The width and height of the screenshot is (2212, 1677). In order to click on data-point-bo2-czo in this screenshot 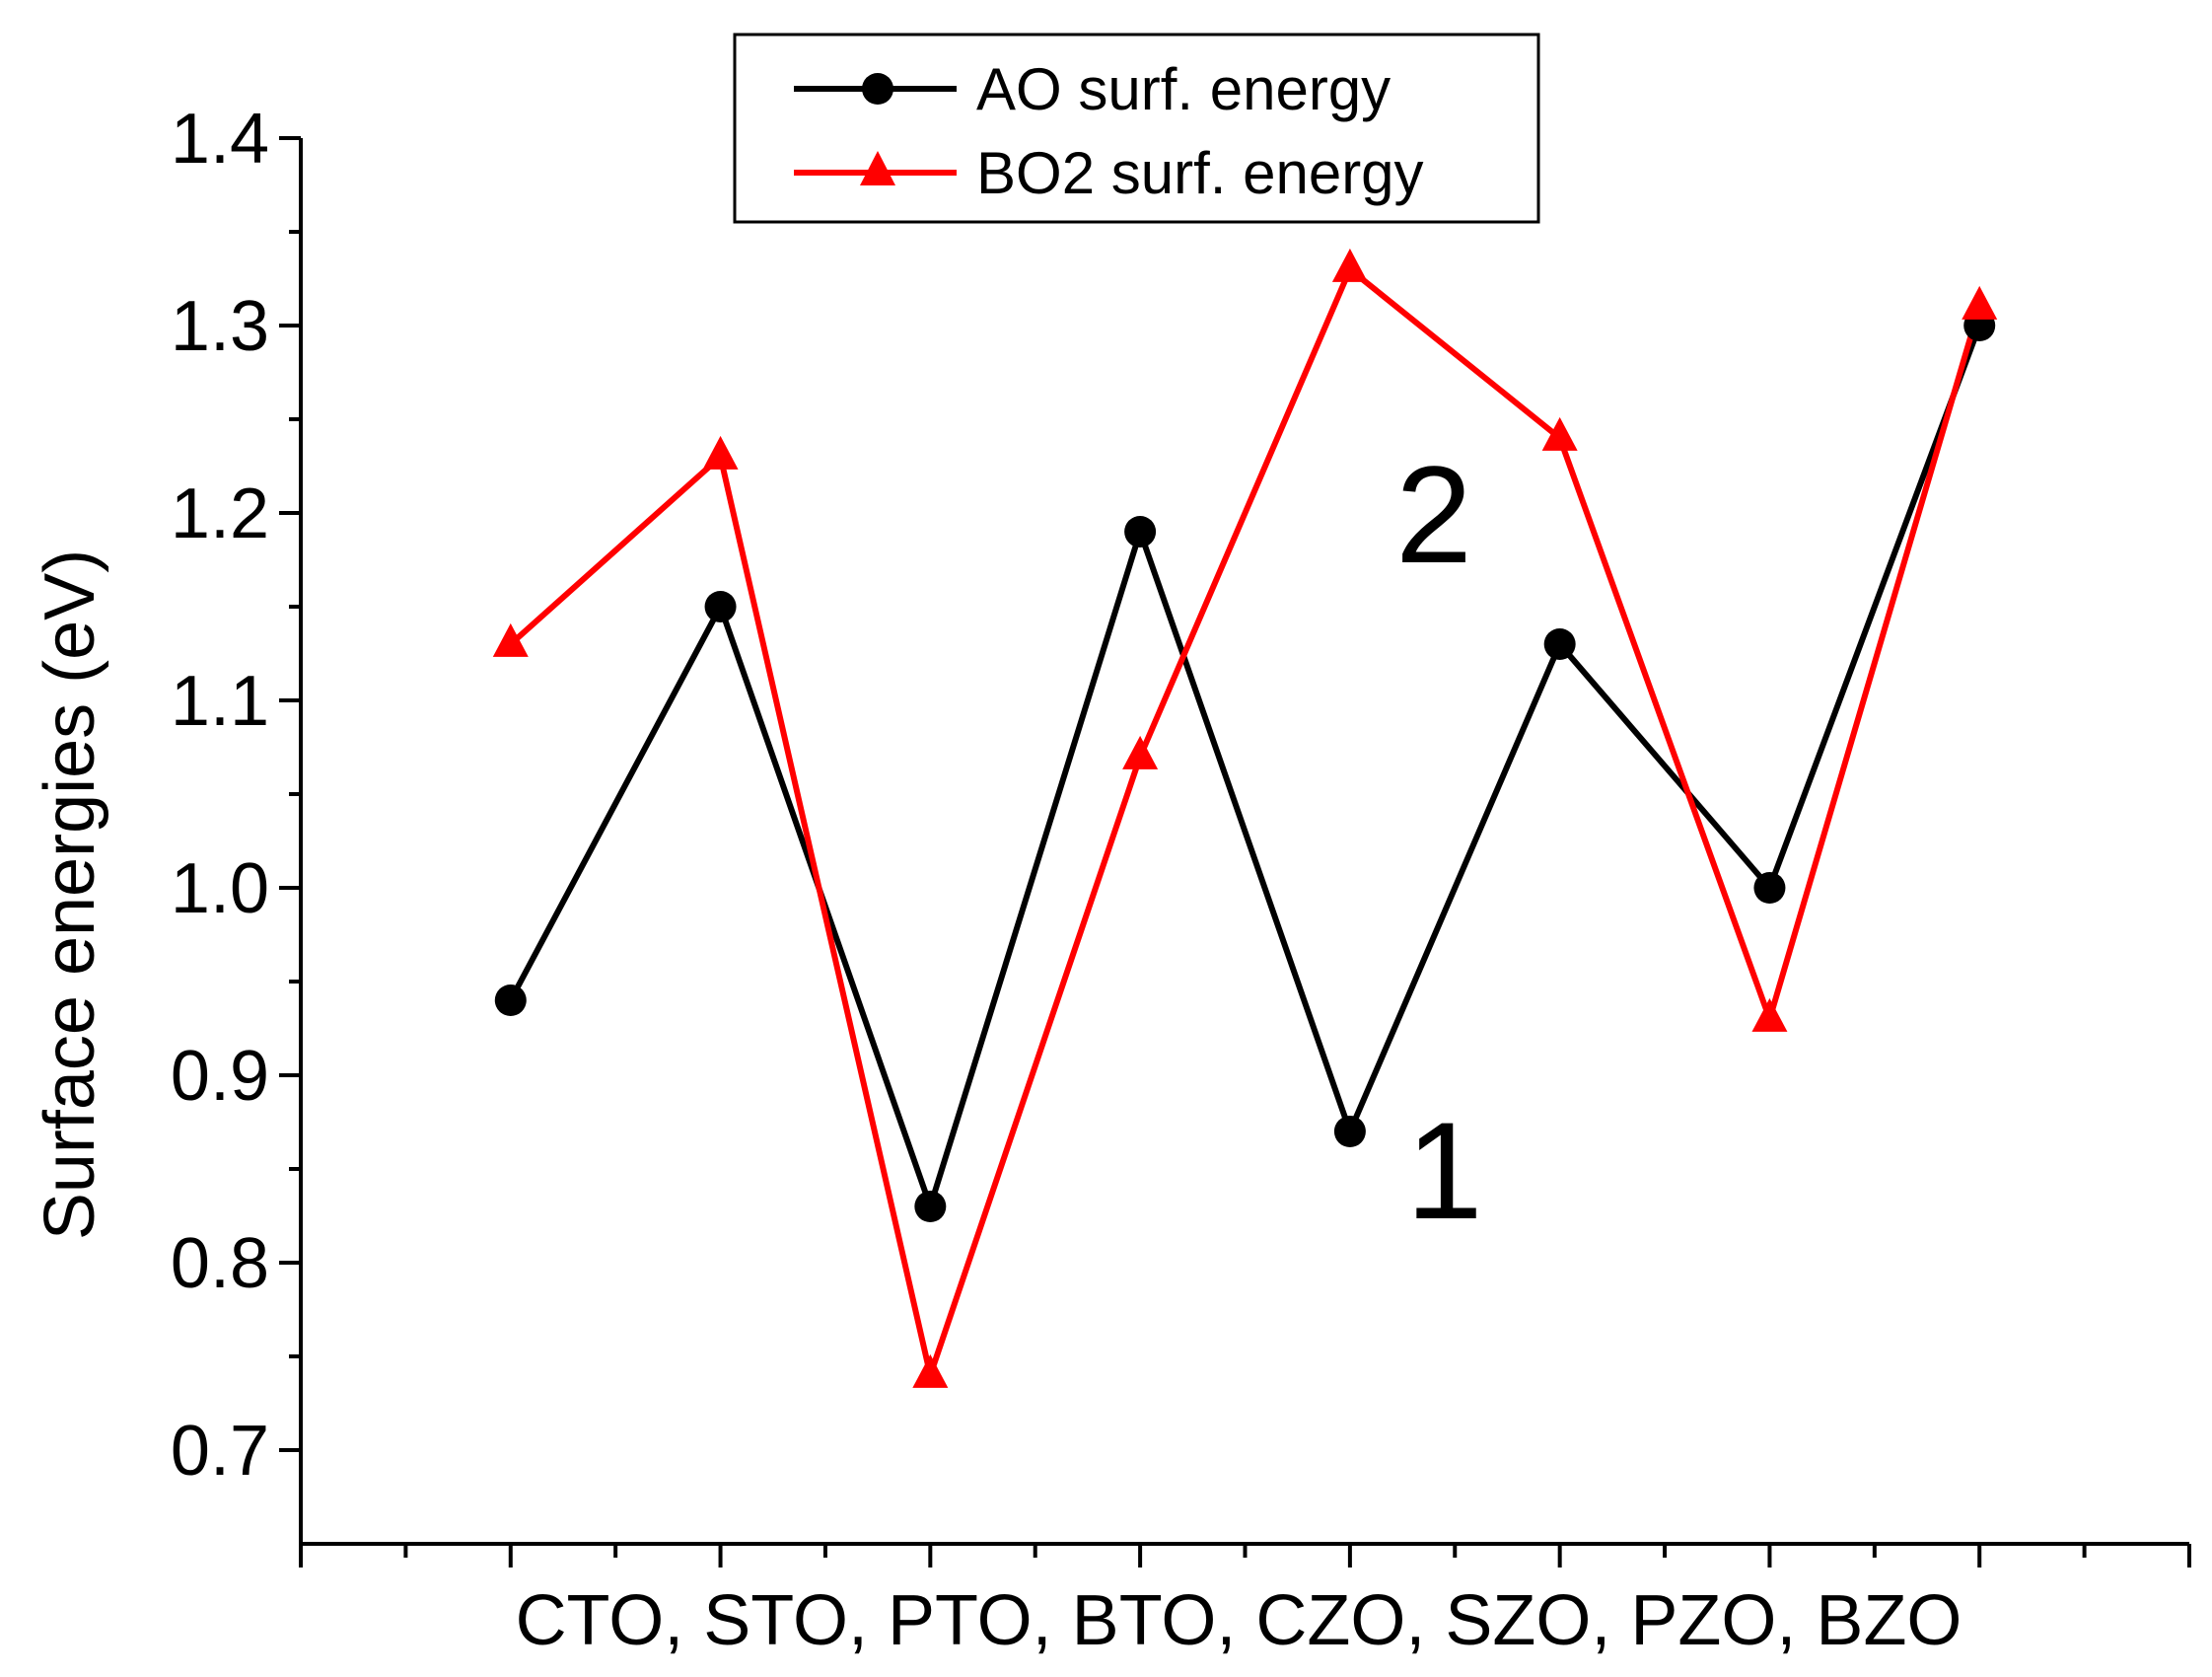, I will do `click(1349, 265)`.